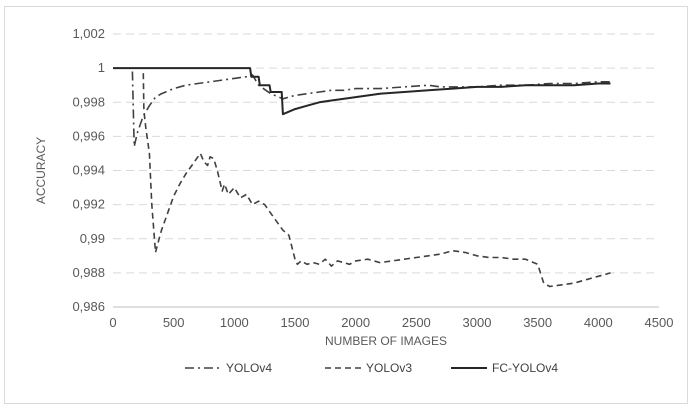 The width and height of the screenshot is (694, 410). I want to click on y-tick-label: 0,992, so click(88, 204).